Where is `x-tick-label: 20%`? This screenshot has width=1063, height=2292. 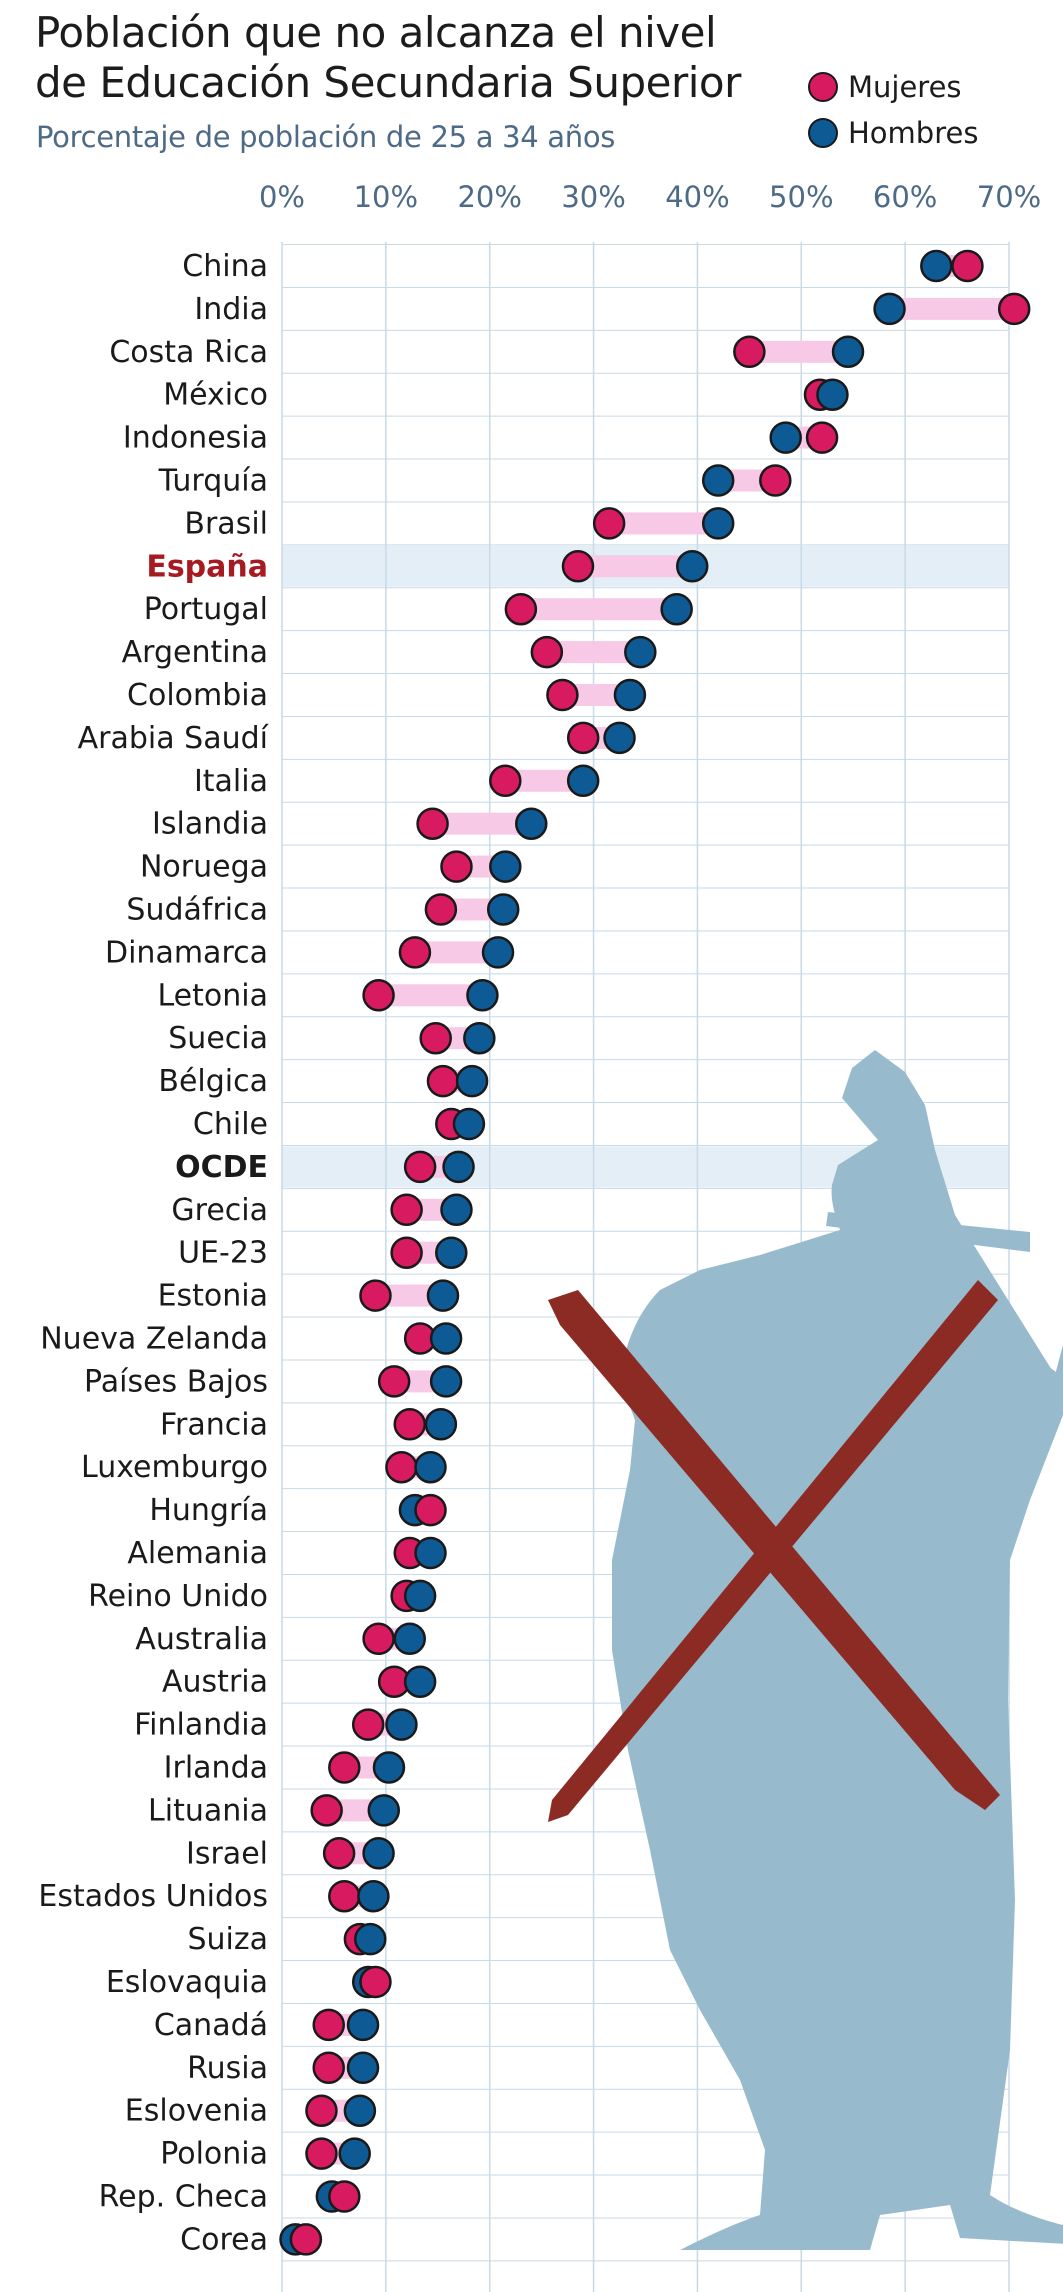
x-tick-label: 20% is located at coordinates (489, 197).